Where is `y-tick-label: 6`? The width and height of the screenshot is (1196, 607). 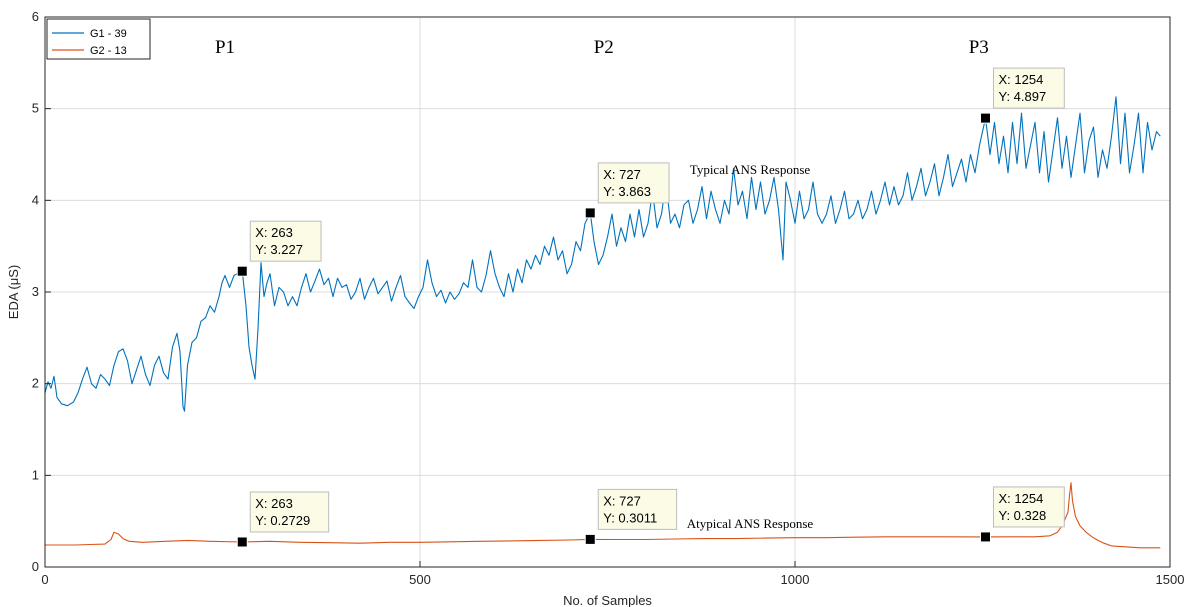 y-tick-label: 6 is located at coordinates (35, 16).